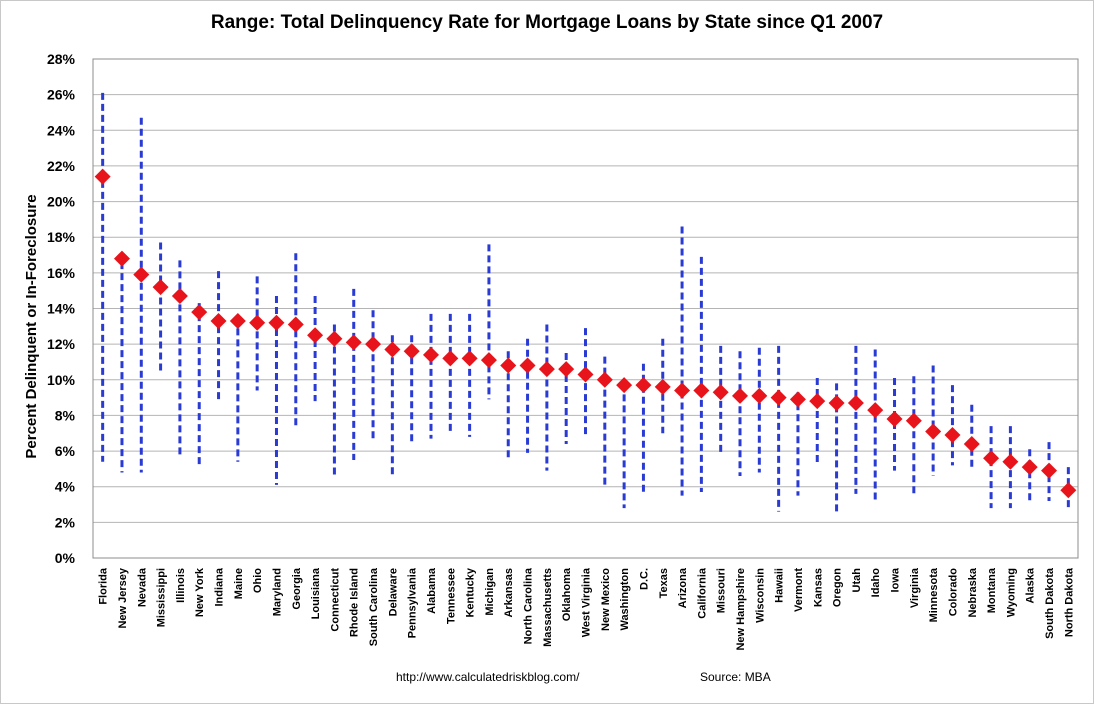 This screenshot has width=1094, height=704. I want to click on x-tick-label: Georgia, so click(297, 588).